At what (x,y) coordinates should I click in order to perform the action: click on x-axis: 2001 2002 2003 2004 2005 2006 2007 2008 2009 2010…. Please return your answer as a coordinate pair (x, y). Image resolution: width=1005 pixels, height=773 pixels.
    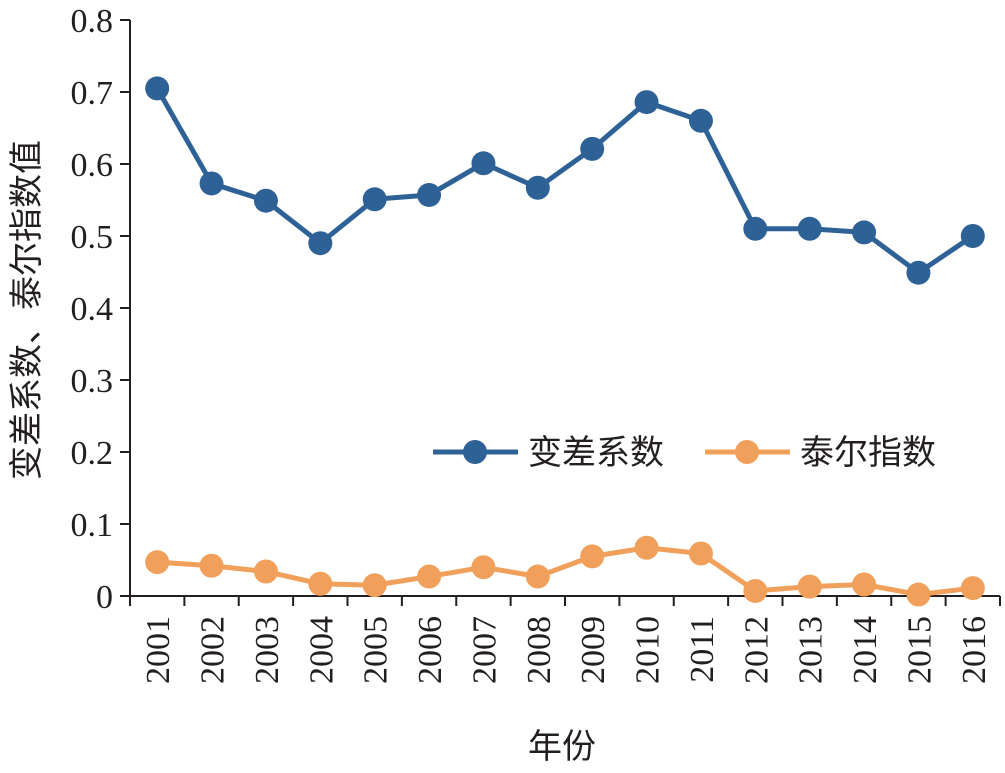
    Looking at the image, I should click on (565, 639).